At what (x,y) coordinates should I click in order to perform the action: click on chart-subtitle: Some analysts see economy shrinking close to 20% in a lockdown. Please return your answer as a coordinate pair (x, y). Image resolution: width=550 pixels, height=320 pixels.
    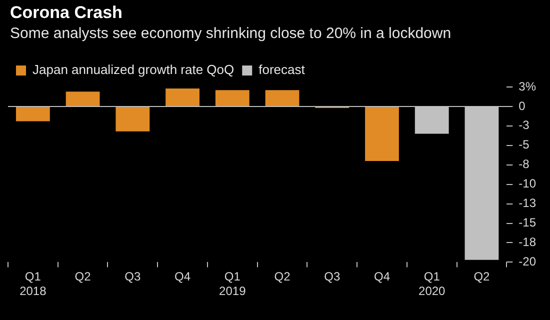
    Looking at the image, I should click on (231, 33).